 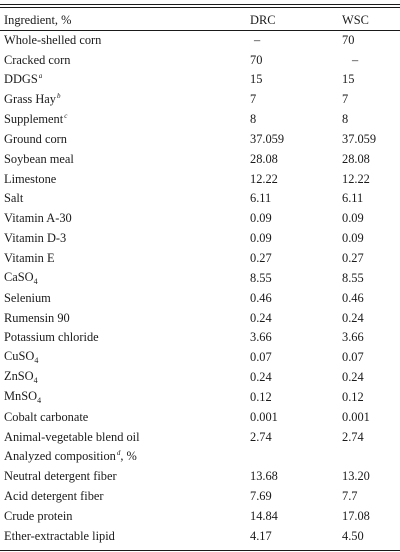 I want to click on wsc-value: 17.08, so click(x=356, y=515).